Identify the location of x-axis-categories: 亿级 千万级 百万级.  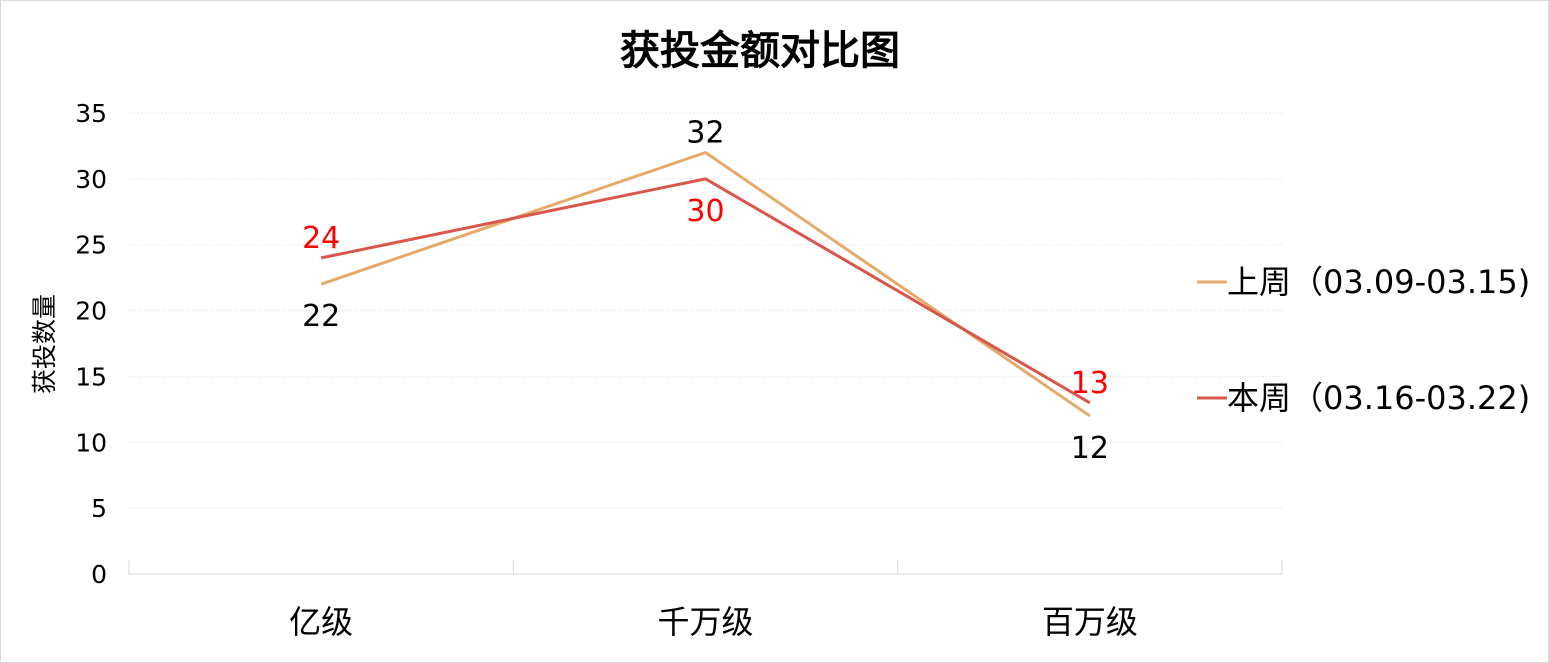
(713, 622).